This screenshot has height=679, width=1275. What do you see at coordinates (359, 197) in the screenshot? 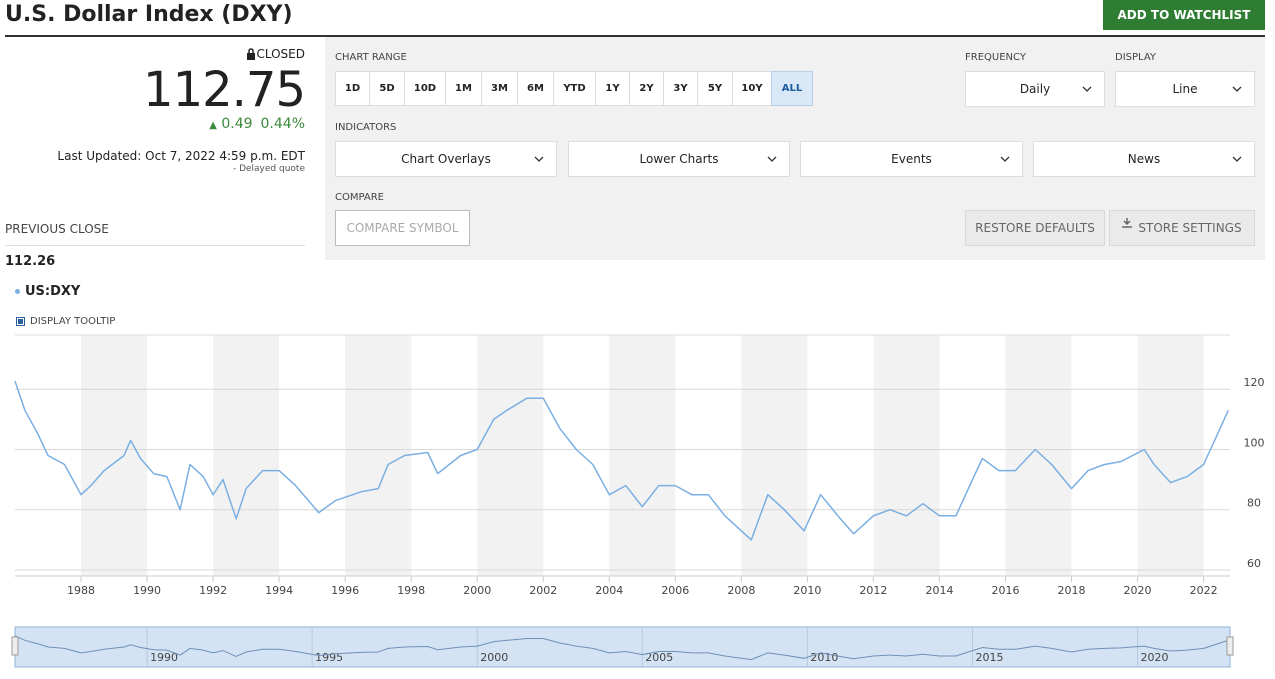
I see `compare-label: COMPARE` at bounding box center [359, 197].